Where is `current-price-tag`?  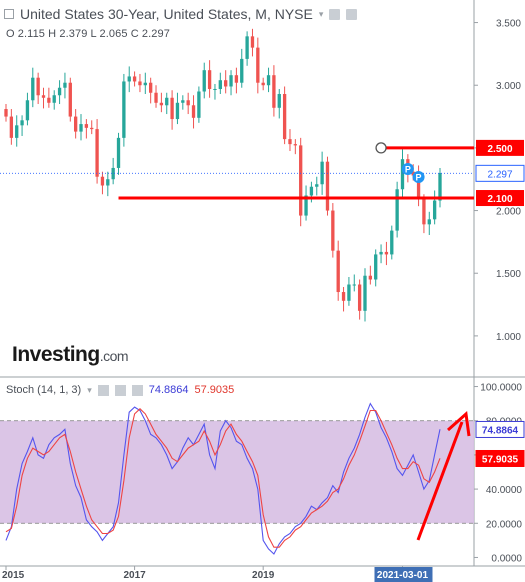 current-price-tag is located at coordinates (500, 173).